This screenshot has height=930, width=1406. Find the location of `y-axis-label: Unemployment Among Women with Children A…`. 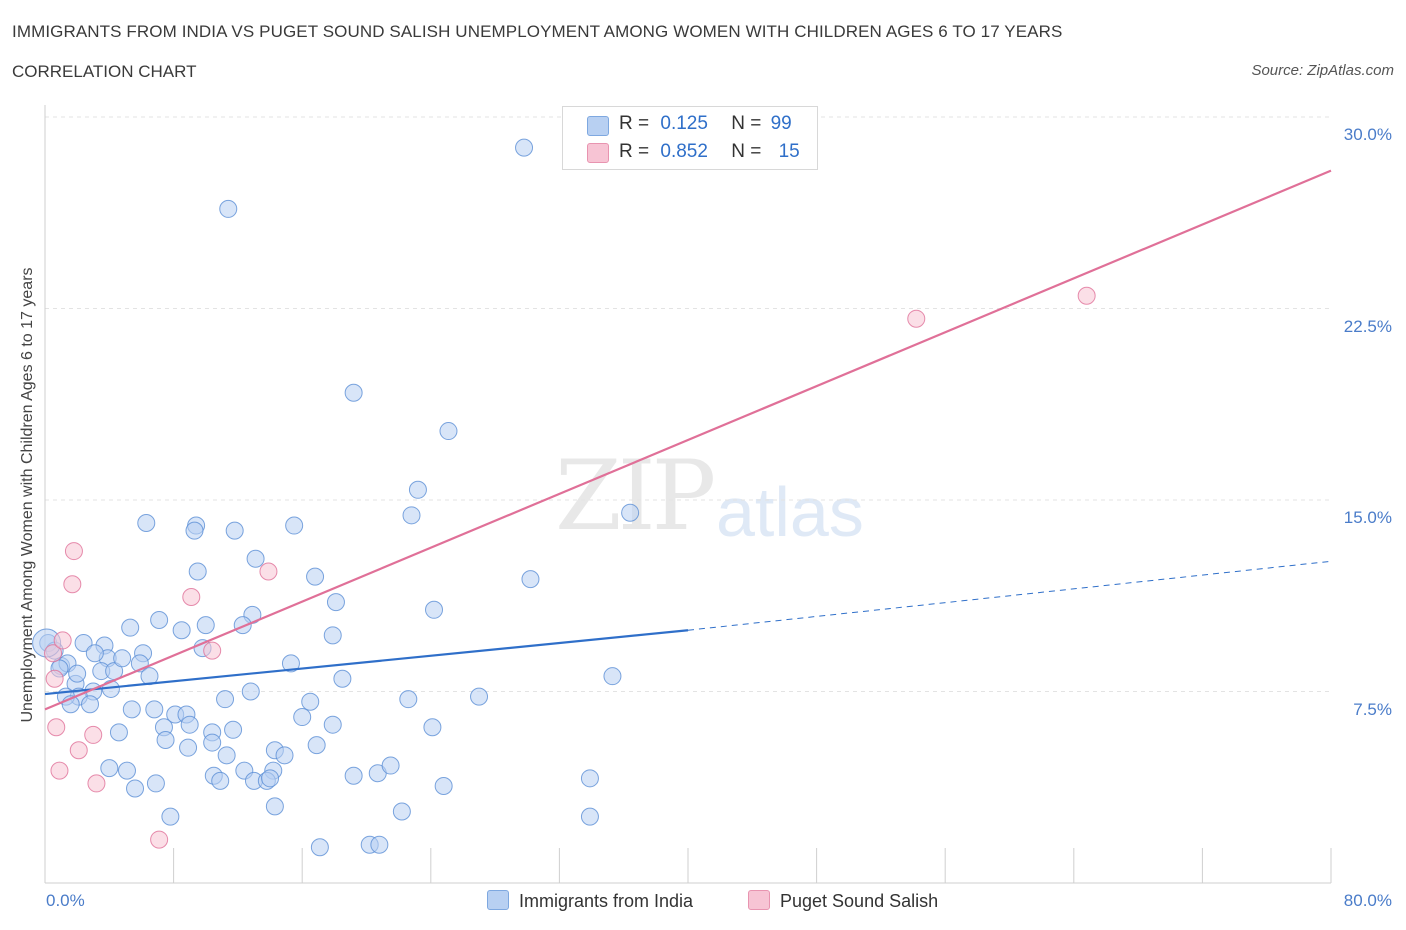

y-axis-label: Unemployment Among Women with Children A… is located at coordinates (27, 495).